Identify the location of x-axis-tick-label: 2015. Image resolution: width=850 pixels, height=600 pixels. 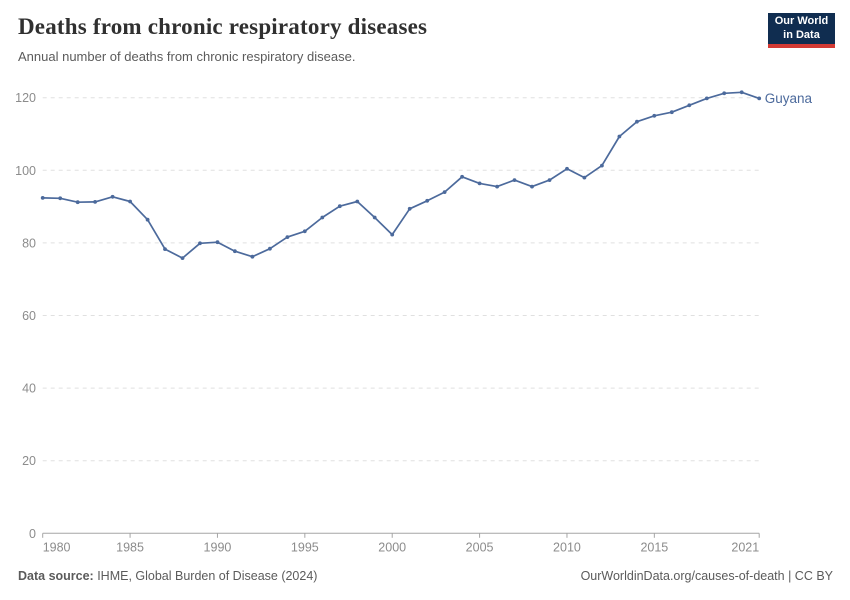
(654, 547).